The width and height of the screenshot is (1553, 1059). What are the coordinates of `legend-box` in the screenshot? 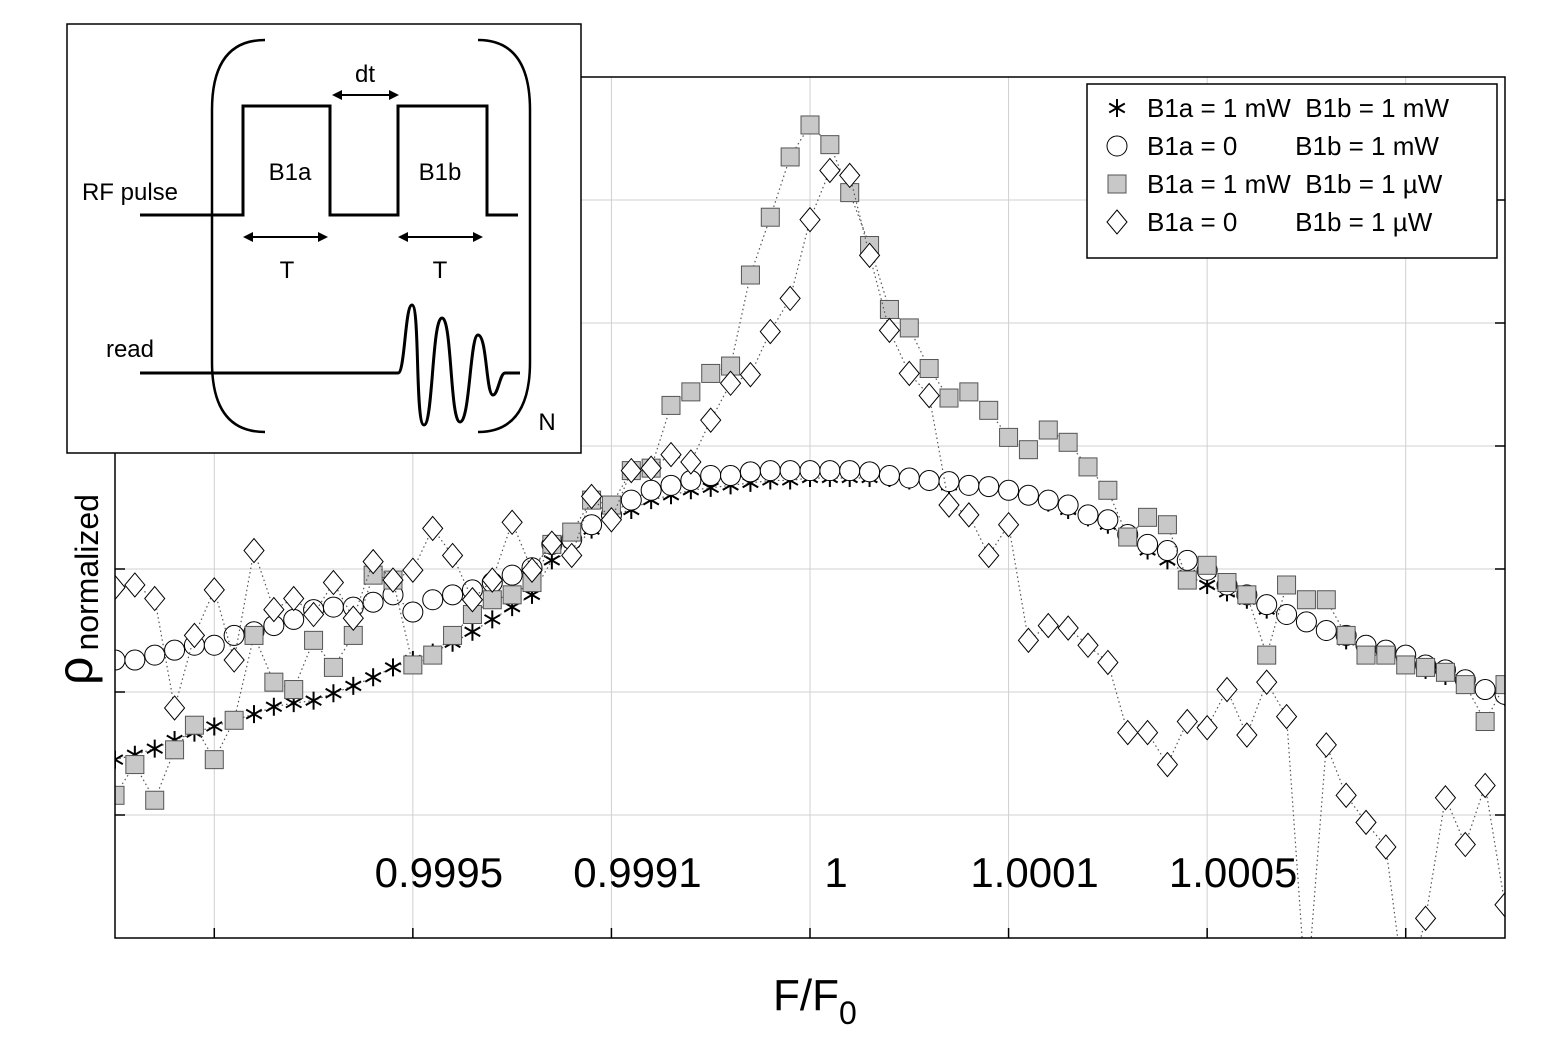 It's located at (1292, 171).